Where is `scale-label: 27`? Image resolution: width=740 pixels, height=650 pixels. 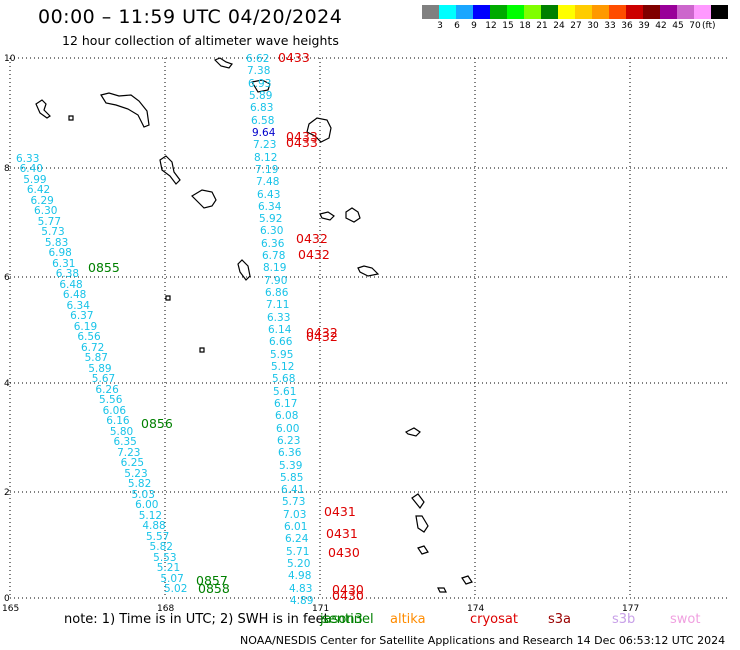
scale-label: 27 is located at coordinates (576, 26).